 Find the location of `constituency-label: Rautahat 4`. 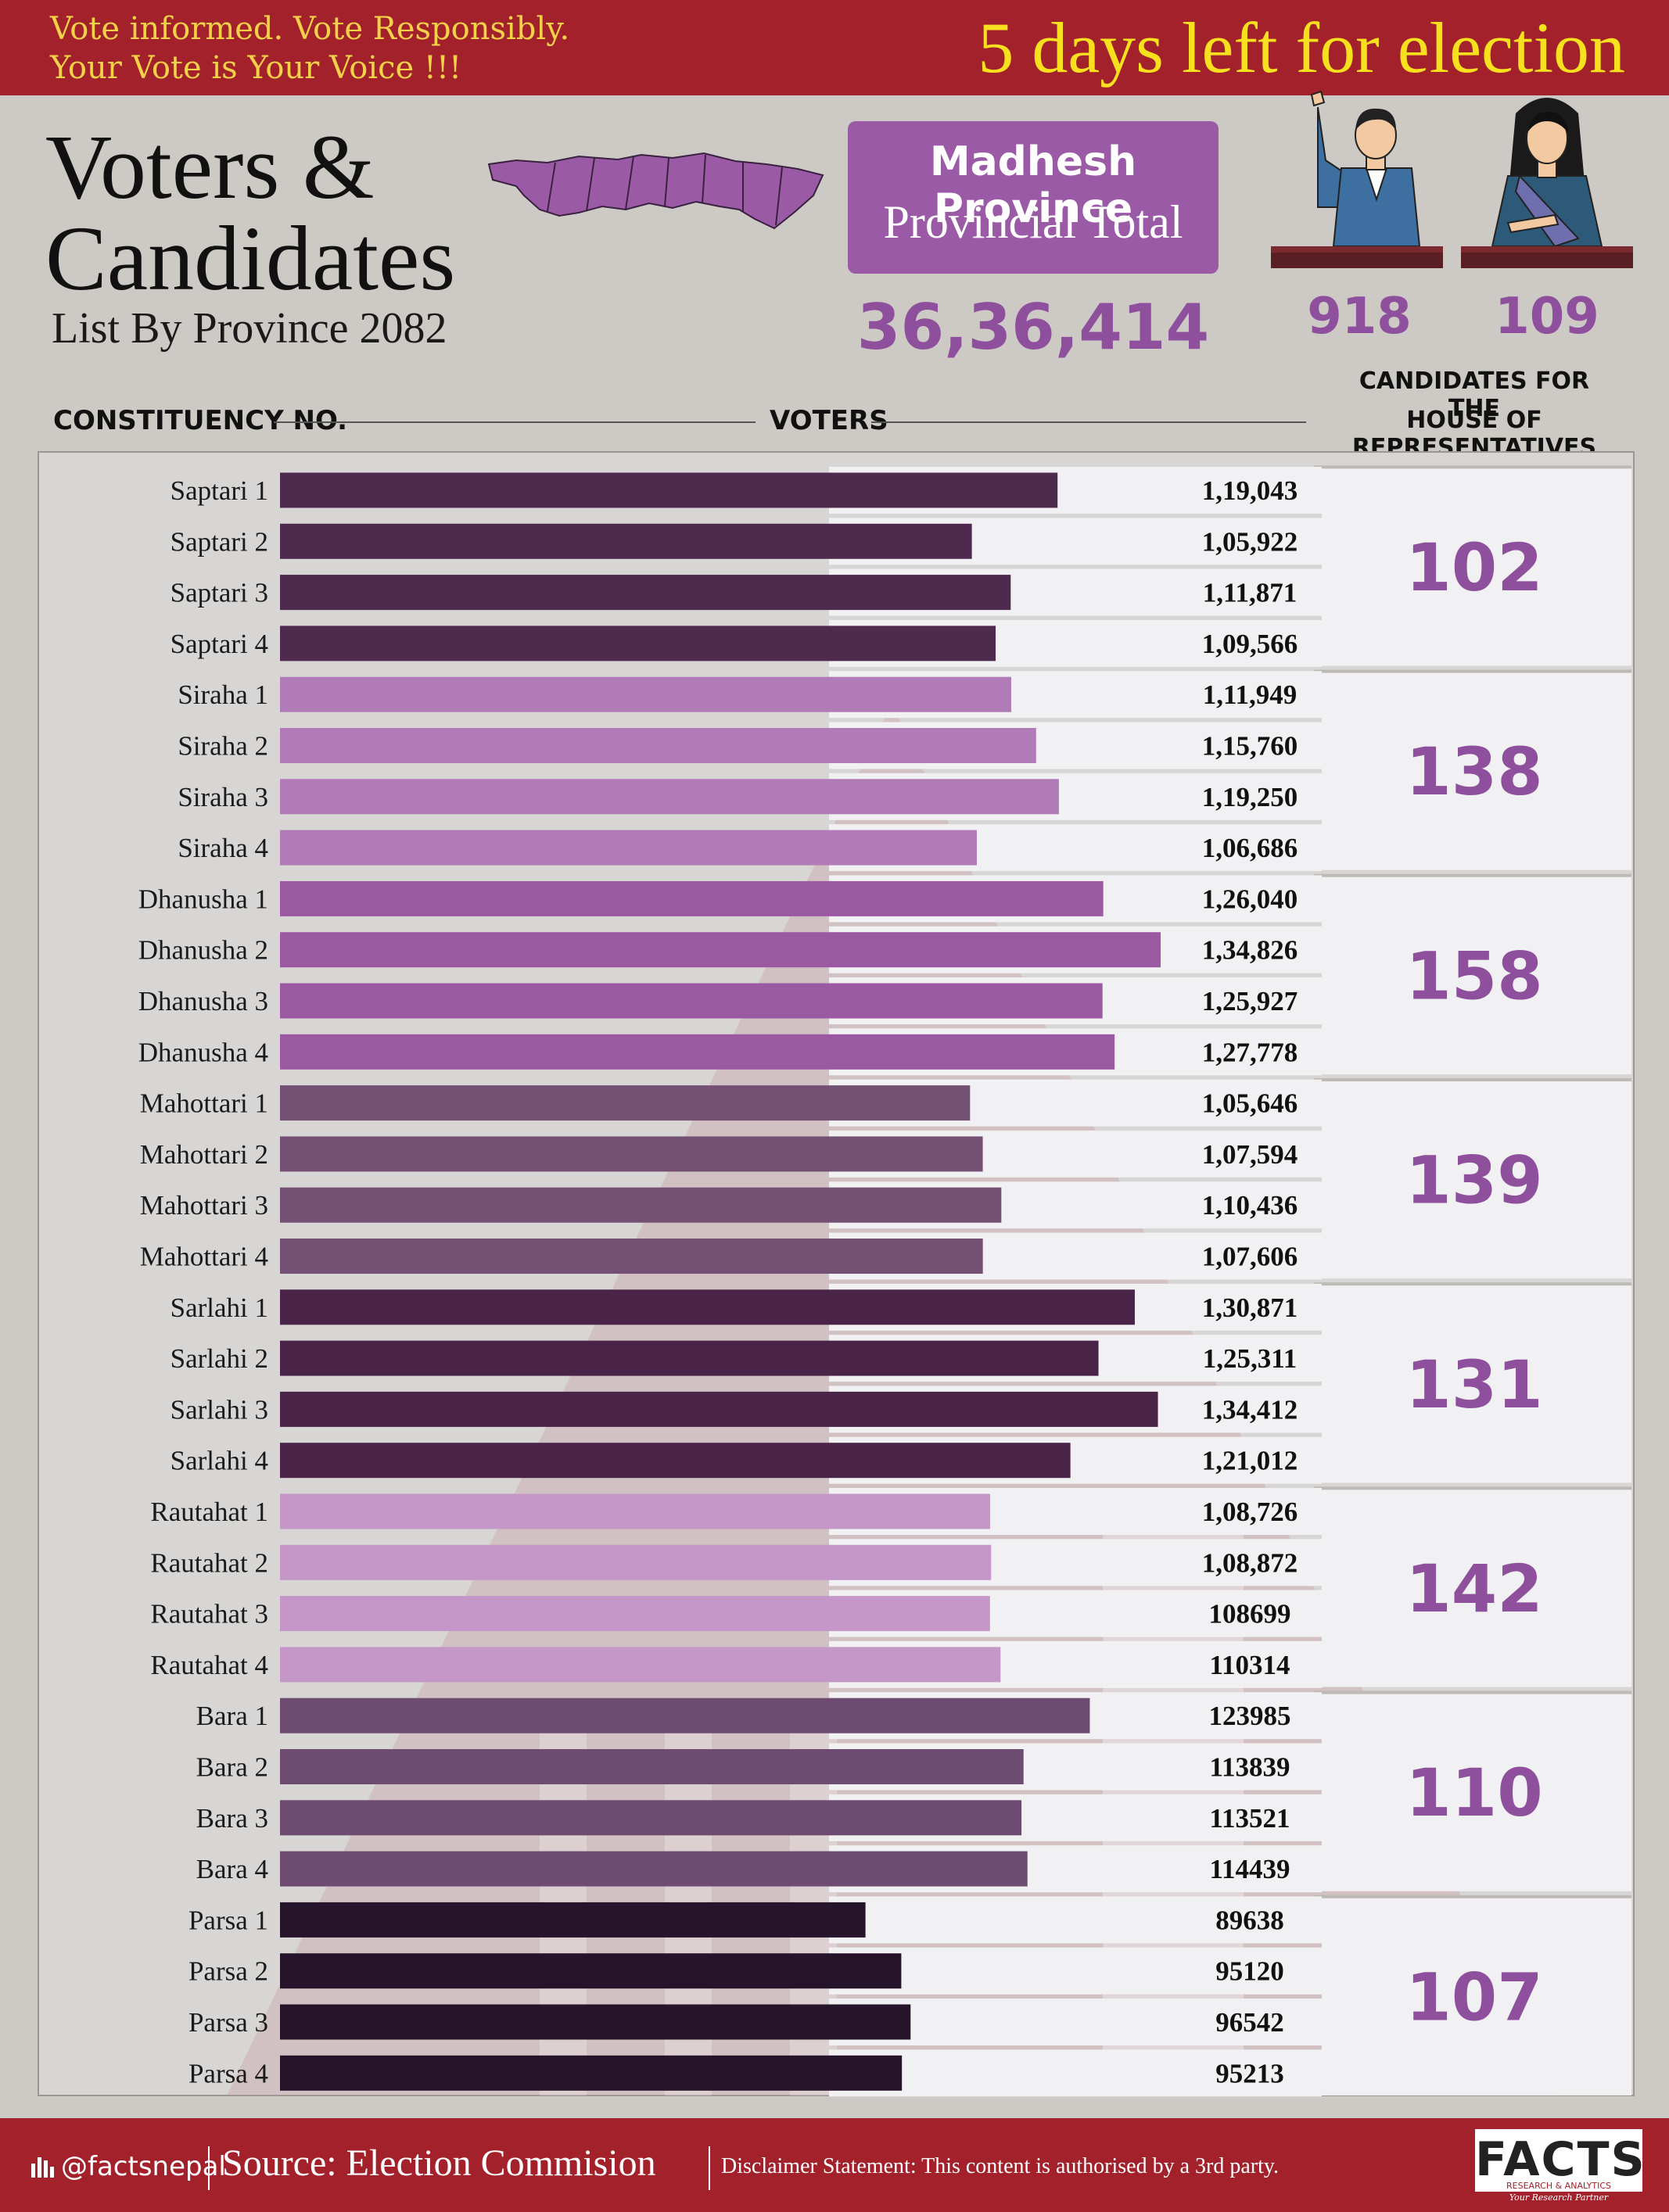

constituency-label: Rautahat 4 is located at coordinates (209, 1665).